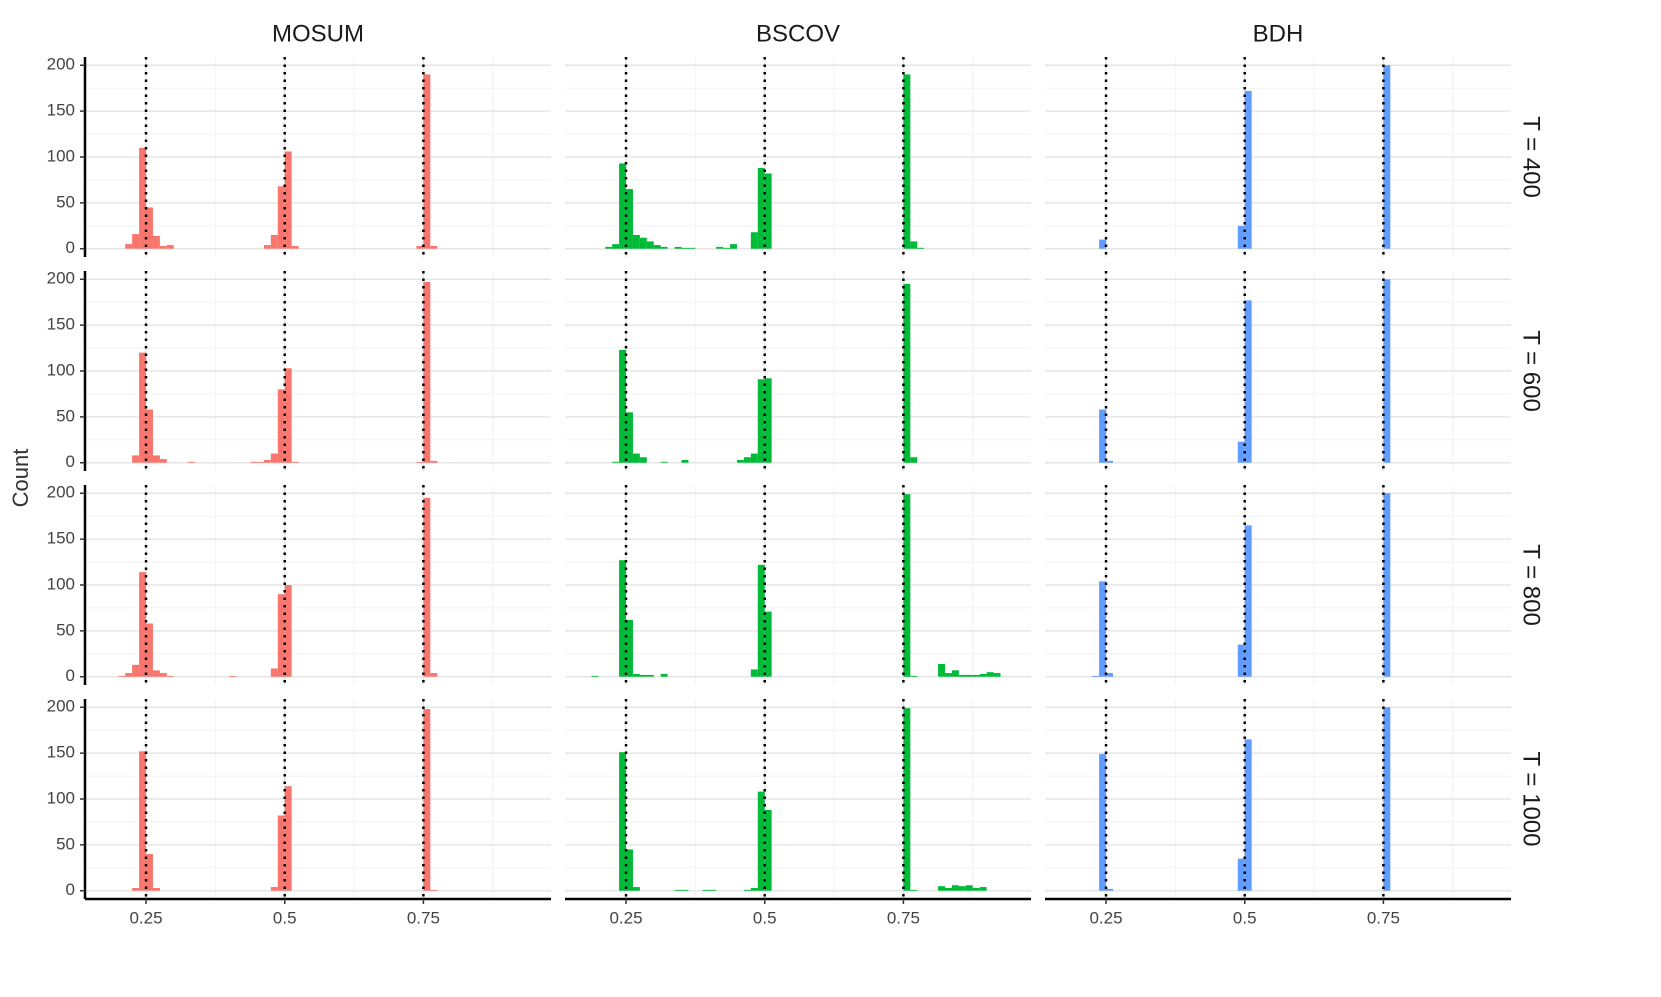 This screenshot has width=1661, height=997. What do you see at coordinates (1278, 33) in the screenshot?
I see `column-title: BDH` at bounding box center [1278, 33].